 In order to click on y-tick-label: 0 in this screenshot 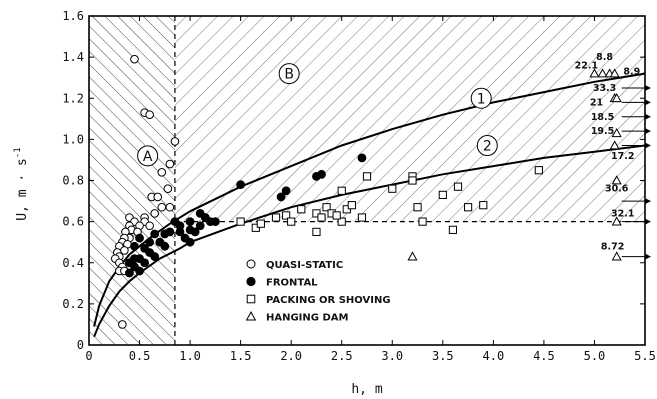, I will do `click(80, 345)`.